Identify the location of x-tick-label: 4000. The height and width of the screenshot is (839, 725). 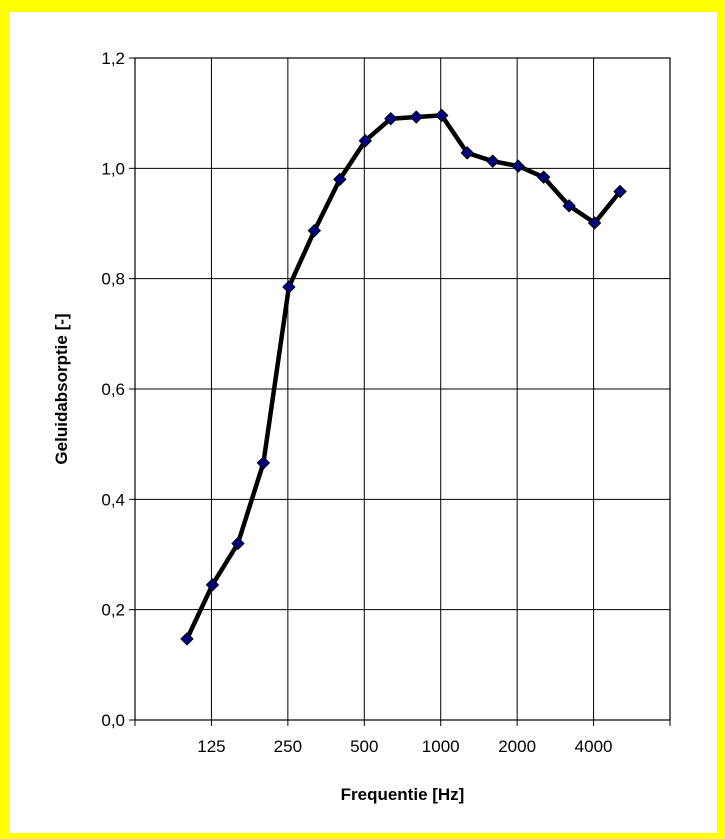
(594, 746).